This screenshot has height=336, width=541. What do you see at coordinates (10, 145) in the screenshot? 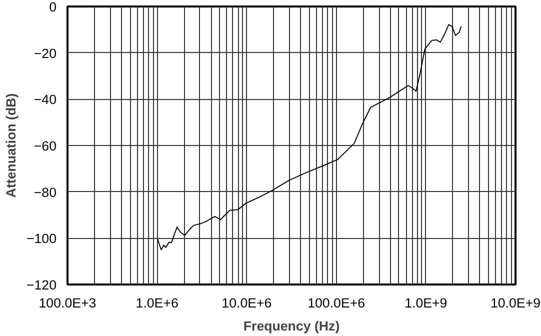
I see `y-axis-title: Attenuation (dB)` at bounding box center [10, 145].